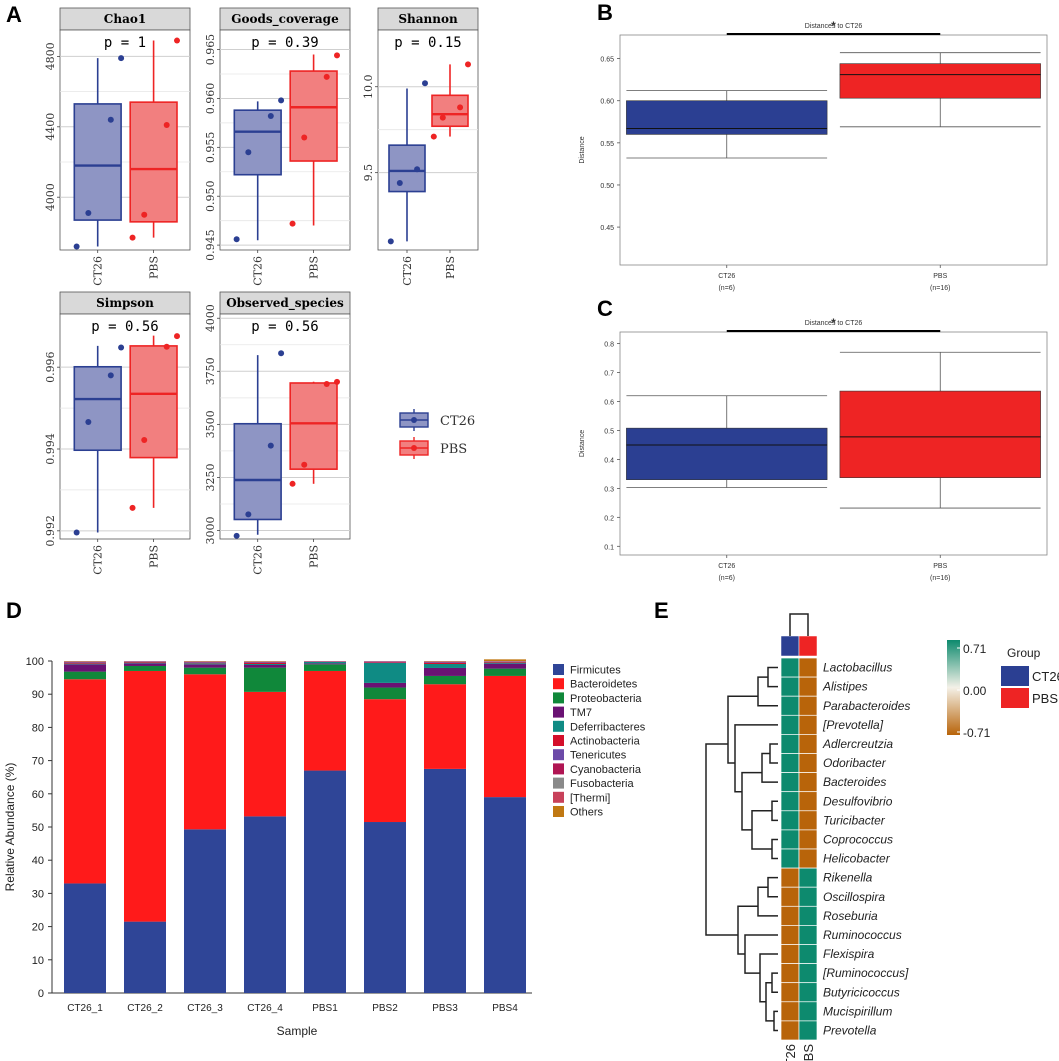 This screenshot has height=1061, width=1059. Describe the element at coordinates (38, 762) in the screenshot. I see `y-tick-label: 70` at that location.